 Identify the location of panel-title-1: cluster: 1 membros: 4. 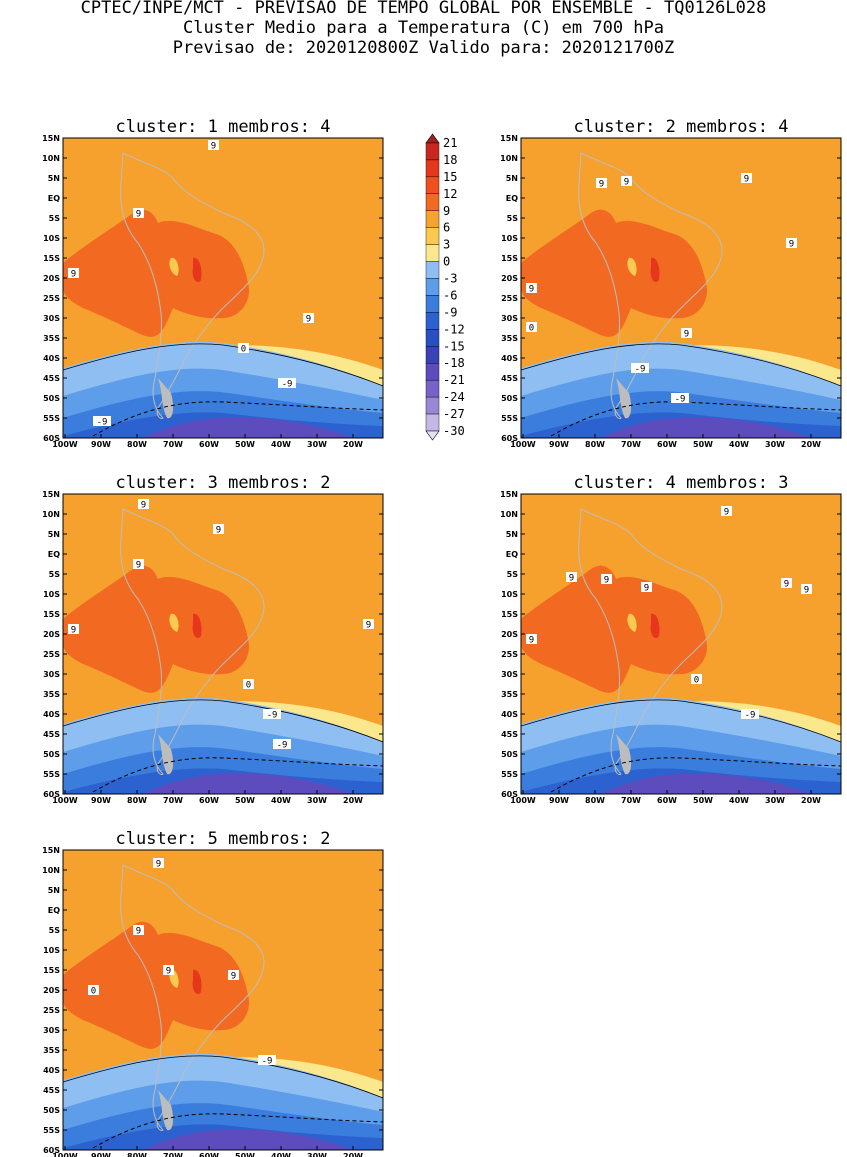
(223, 127).